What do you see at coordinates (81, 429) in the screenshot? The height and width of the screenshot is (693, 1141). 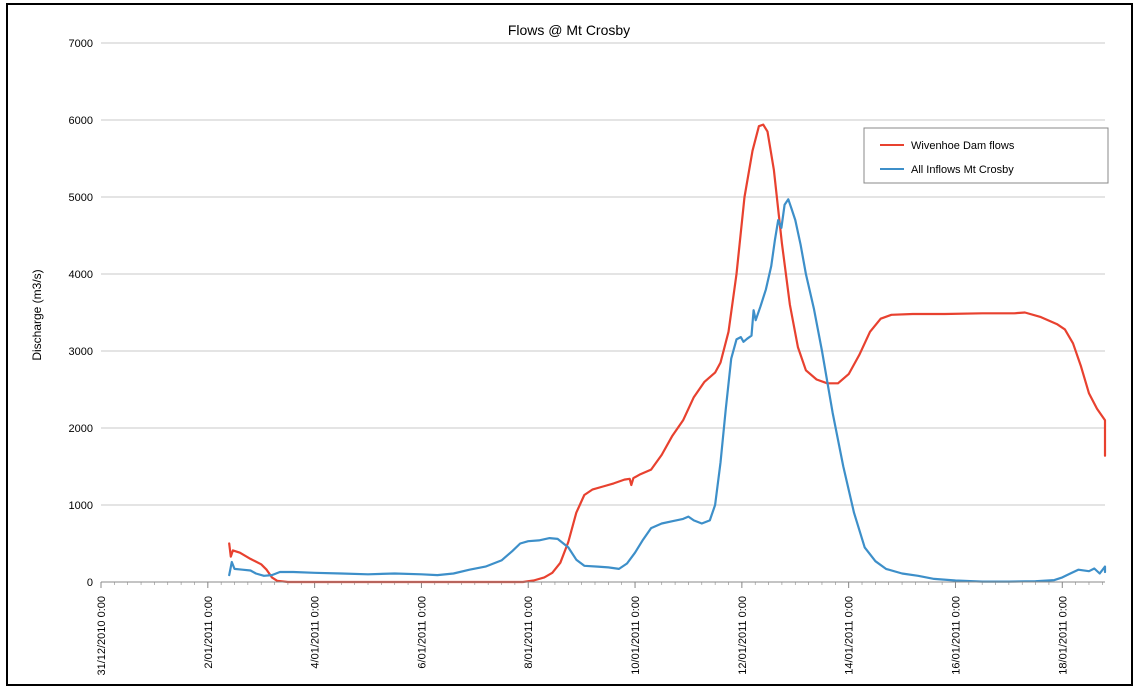 I see `y-tick-label: 2000` at bounding box center [81, 429].